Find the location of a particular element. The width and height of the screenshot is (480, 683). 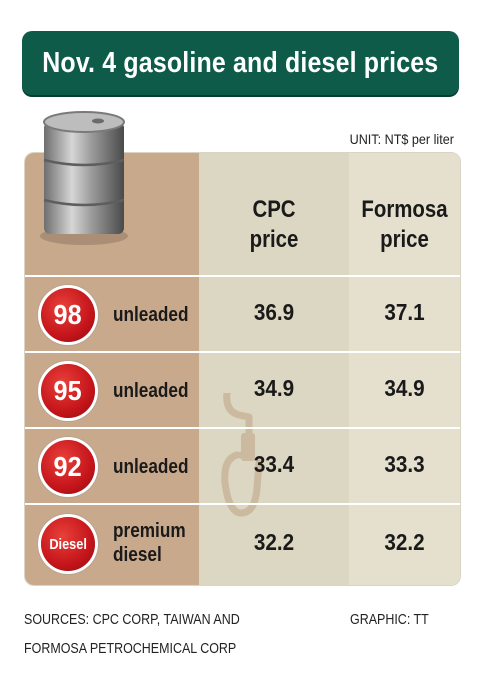

badge-text: 98 is located at coordinates (68, 314).